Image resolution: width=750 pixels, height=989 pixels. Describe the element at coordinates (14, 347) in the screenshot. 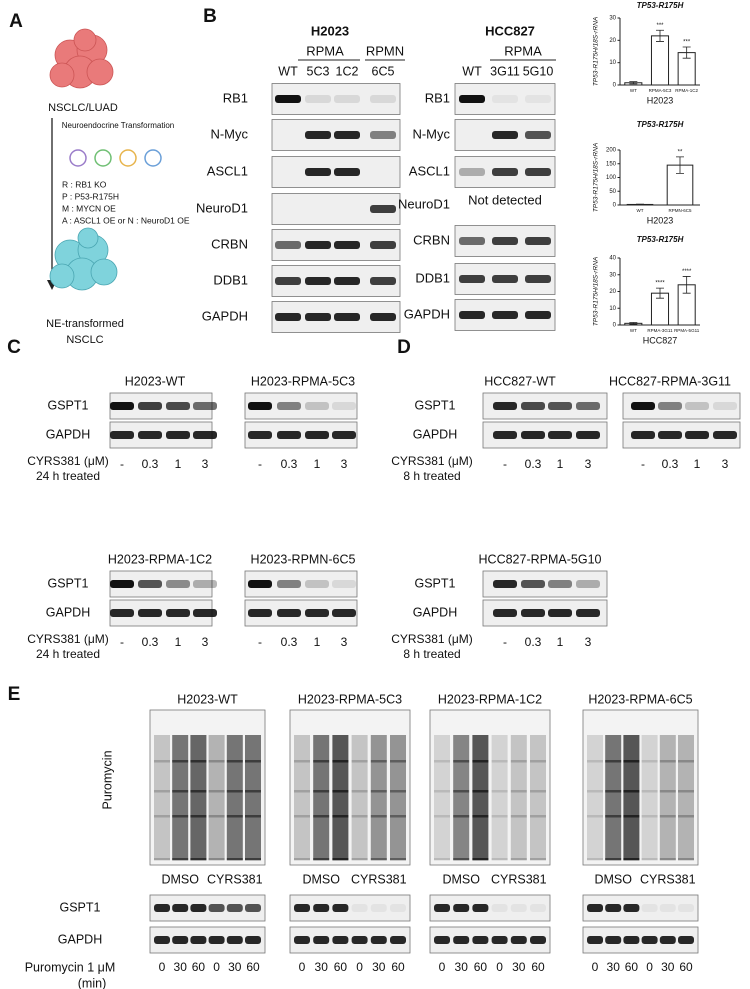

I see `label: C` at that location.